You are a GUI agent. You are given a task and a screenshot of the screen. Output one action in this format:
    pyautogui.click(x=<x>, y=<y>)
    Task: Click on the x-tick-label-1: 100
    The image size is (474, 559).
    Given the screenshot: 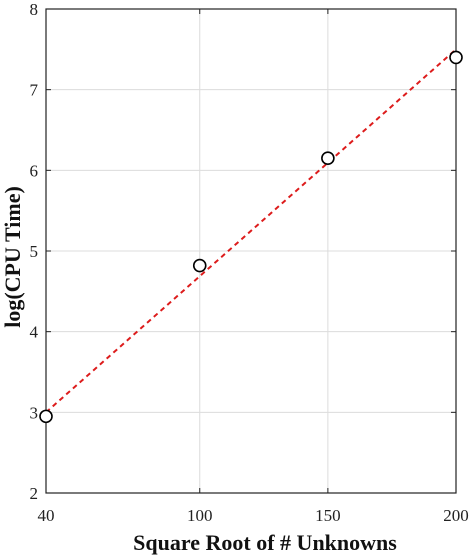 What is the action you would take?
    pyautogui.click(x=200, y=515)
    